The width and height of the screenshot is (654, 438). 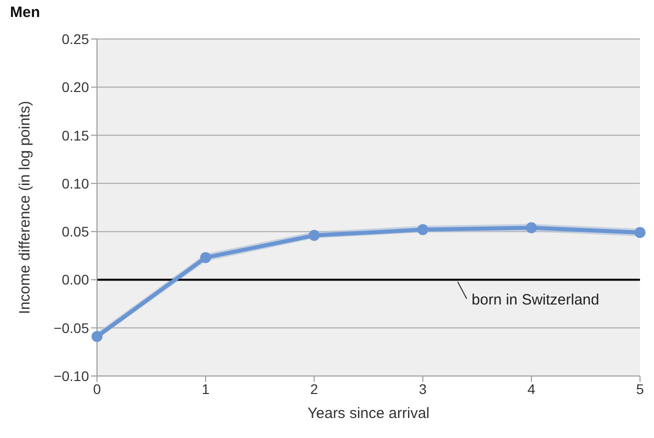 I want to click on x-tick-label: 2, so click(x=314, y=388).